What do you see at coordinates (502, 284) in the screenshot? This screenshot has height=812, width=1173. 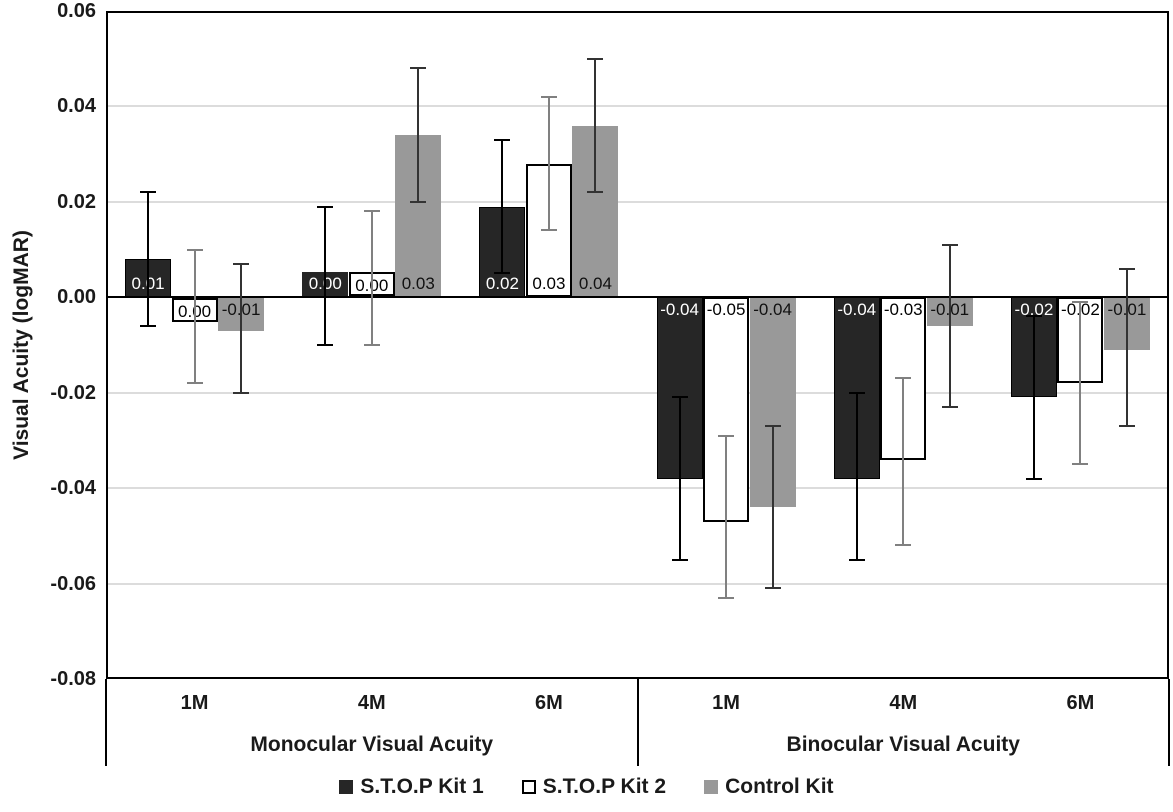 I see `data-label: 0.02` at bounding box center [502, 284].